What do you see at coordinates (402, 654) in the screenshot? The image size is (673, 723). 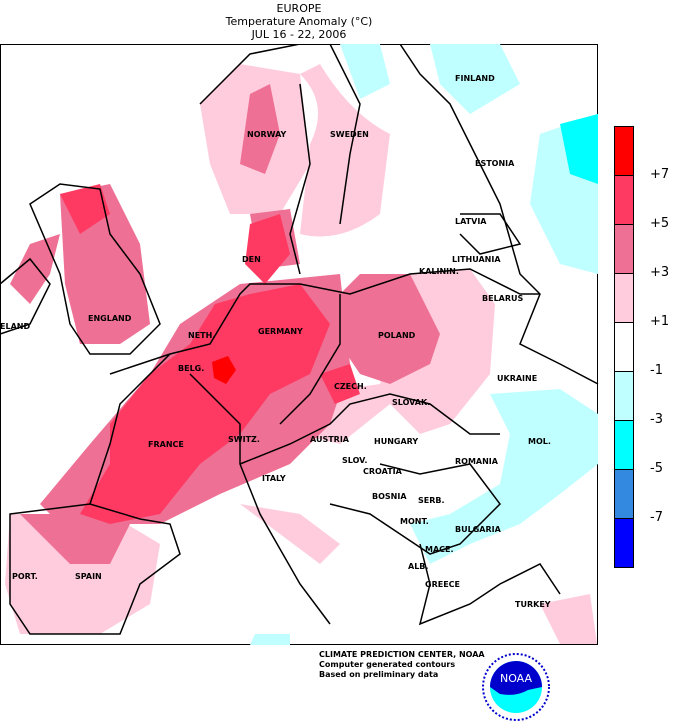 I see `credit-line: CLIMATE PREDICTION CENTER, NOAA` at bounding box center [402, 654].